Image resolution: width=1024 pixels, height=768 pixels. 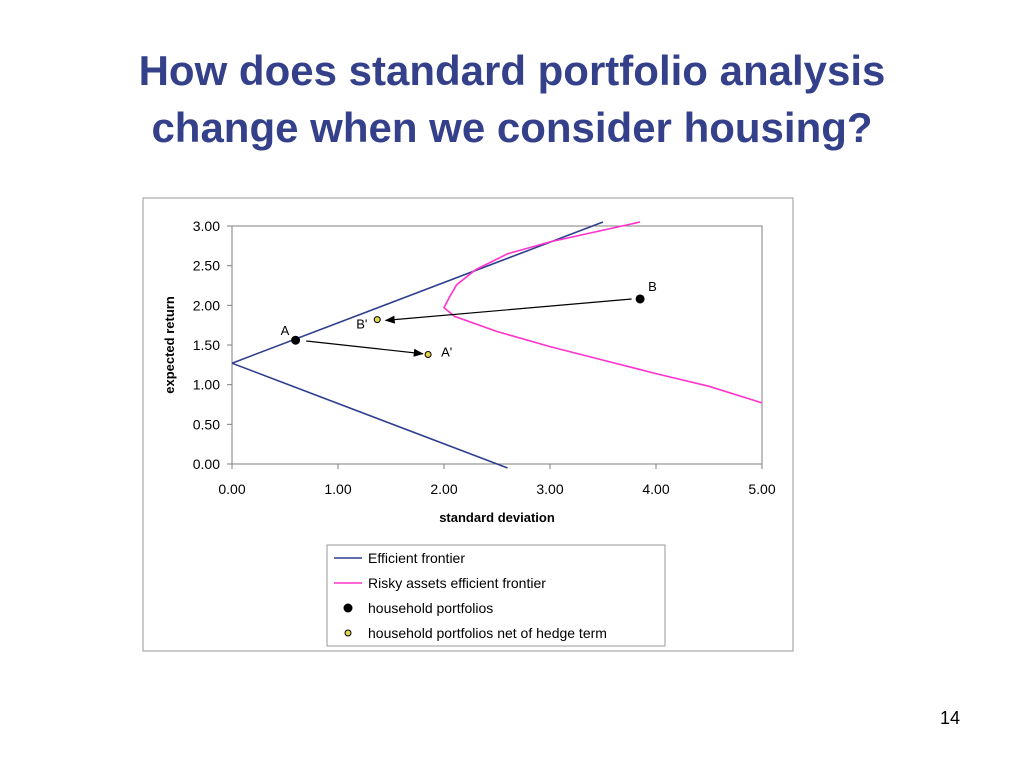 I want to click on legend-swatch-household-portfolios, so click(x=348, y=608).